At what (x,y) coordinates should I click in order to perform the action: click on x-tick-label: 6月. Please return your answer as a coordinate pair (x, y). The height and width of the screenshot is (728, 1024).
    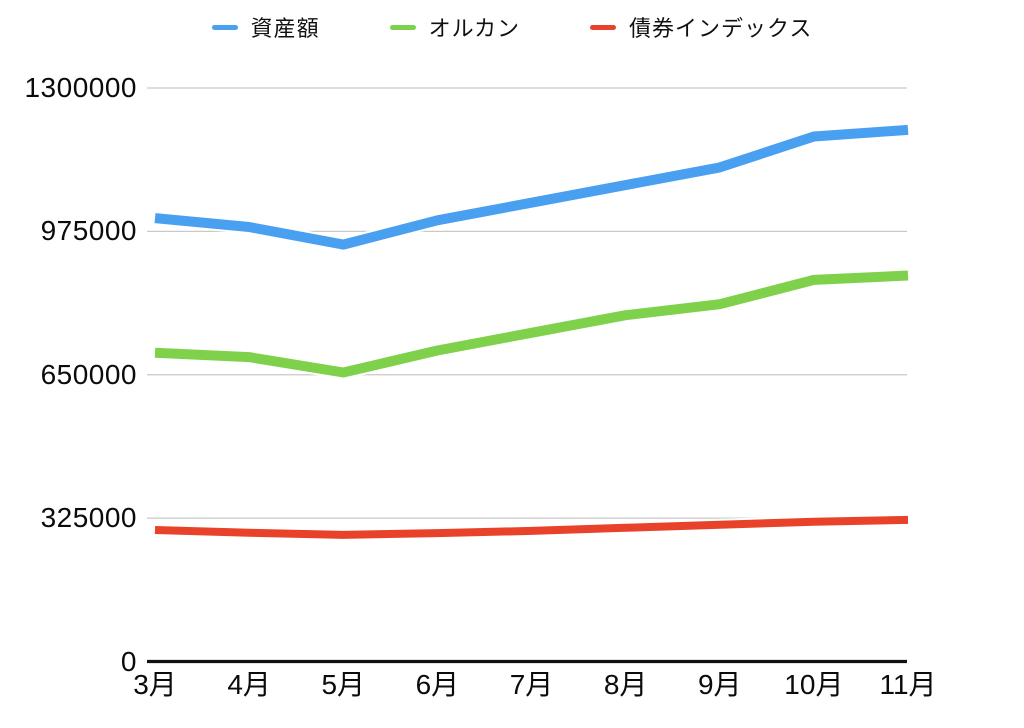
    Looking at the image, I should click on (437, 684).